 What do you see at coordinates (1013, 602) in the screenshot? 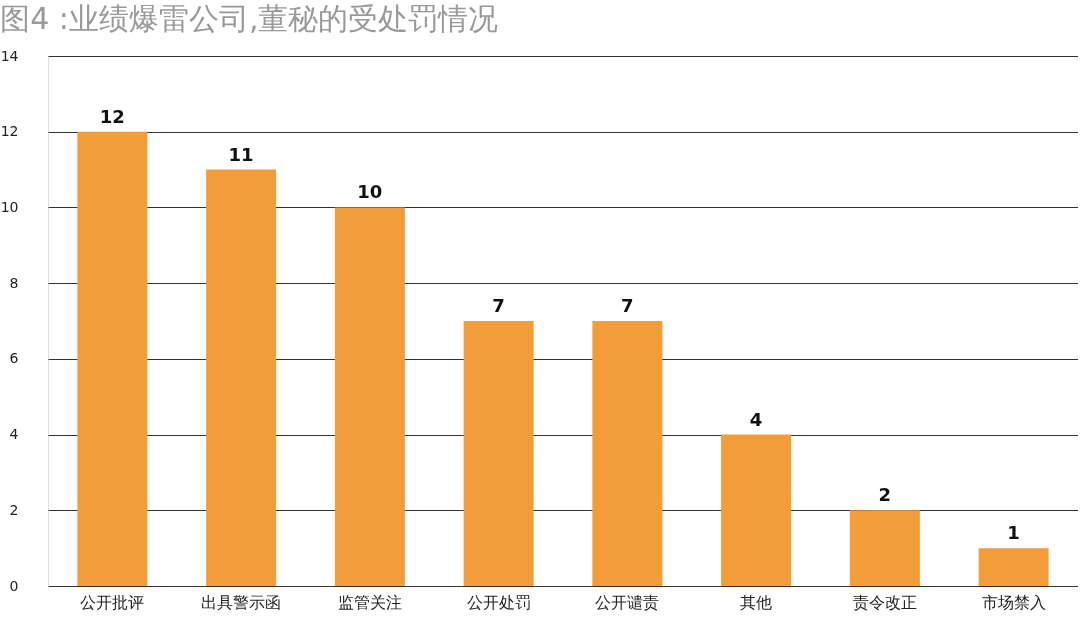
I see `x-tick-label: 市场禁入` at bounding box center [1013, 602].